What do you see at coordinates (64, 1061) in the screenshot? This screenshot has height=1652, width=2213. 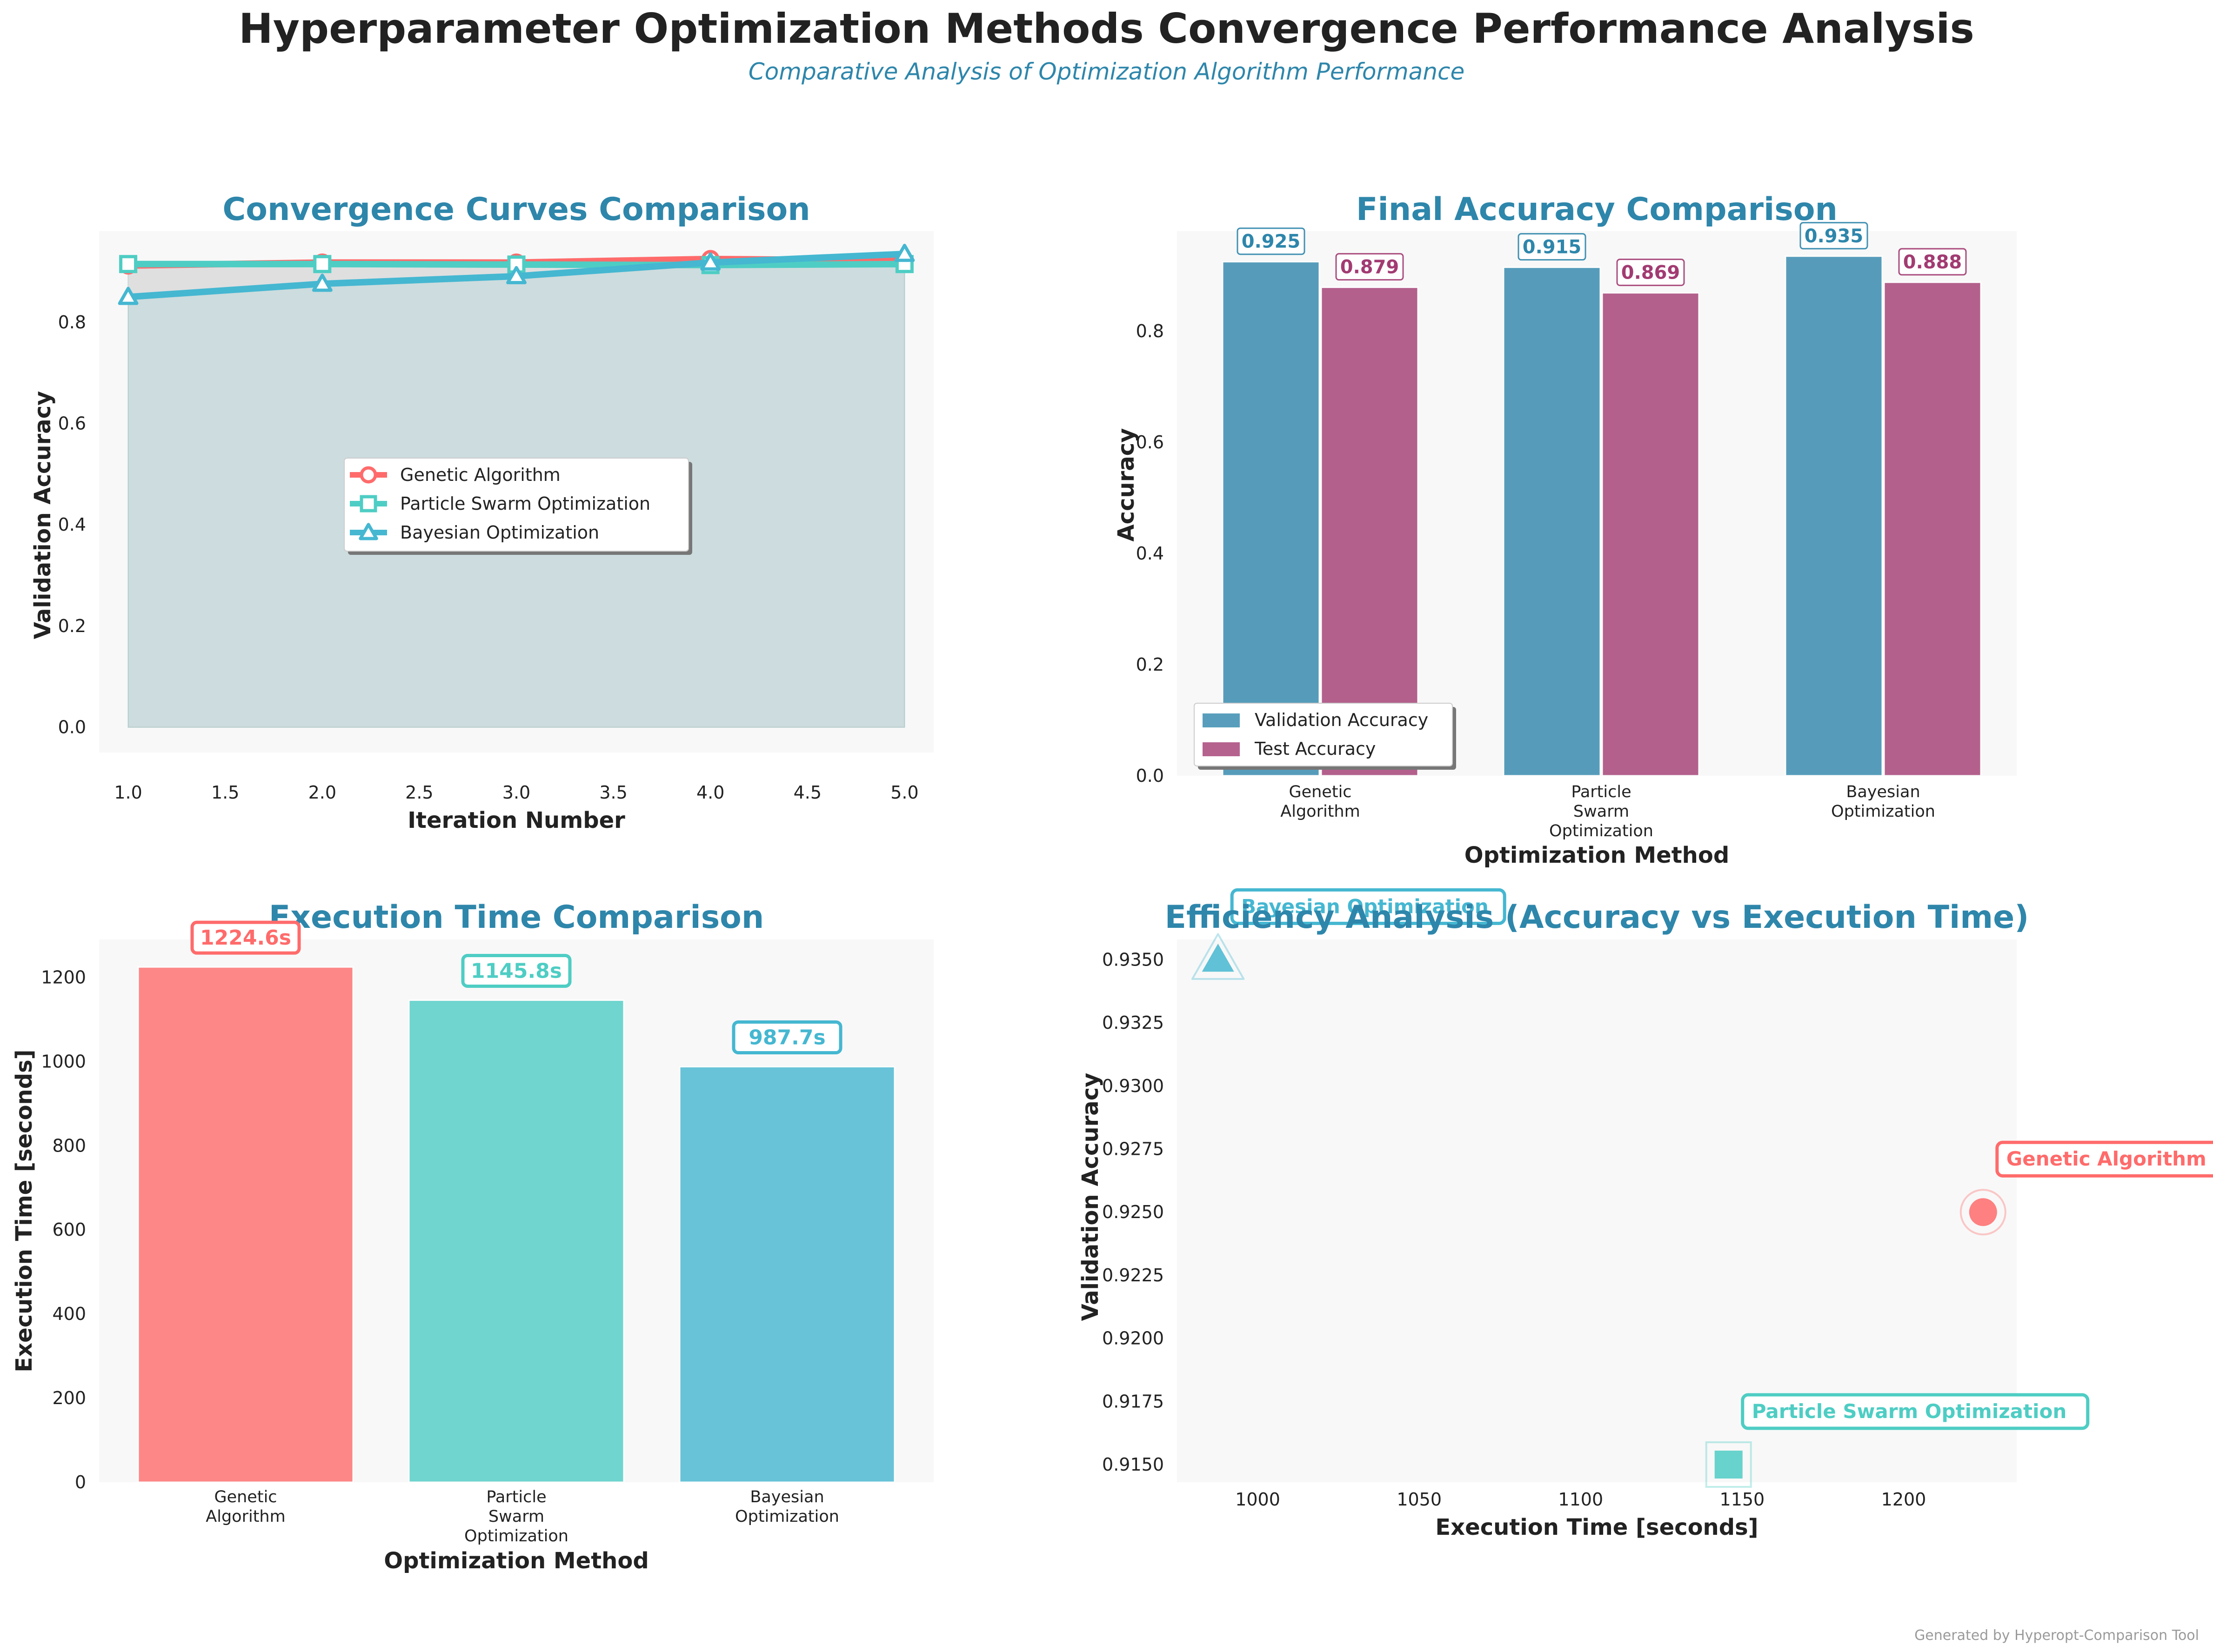 I see `y-tick-label: 1000` at bounding box center [64, 1061].